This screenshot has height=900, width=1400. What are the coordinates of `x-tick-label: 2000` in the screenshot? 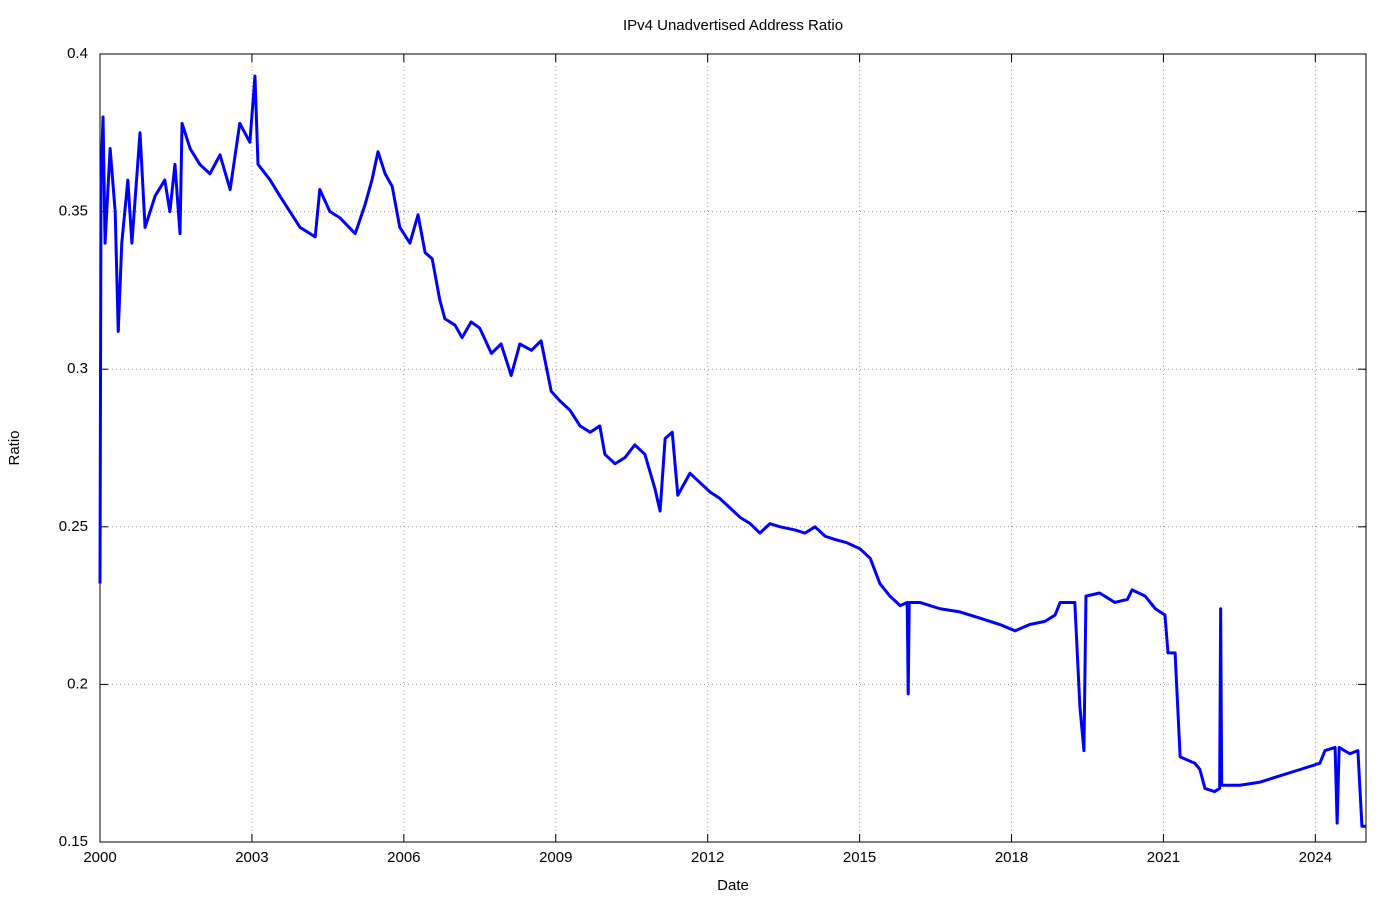 It's located at (99, 857).